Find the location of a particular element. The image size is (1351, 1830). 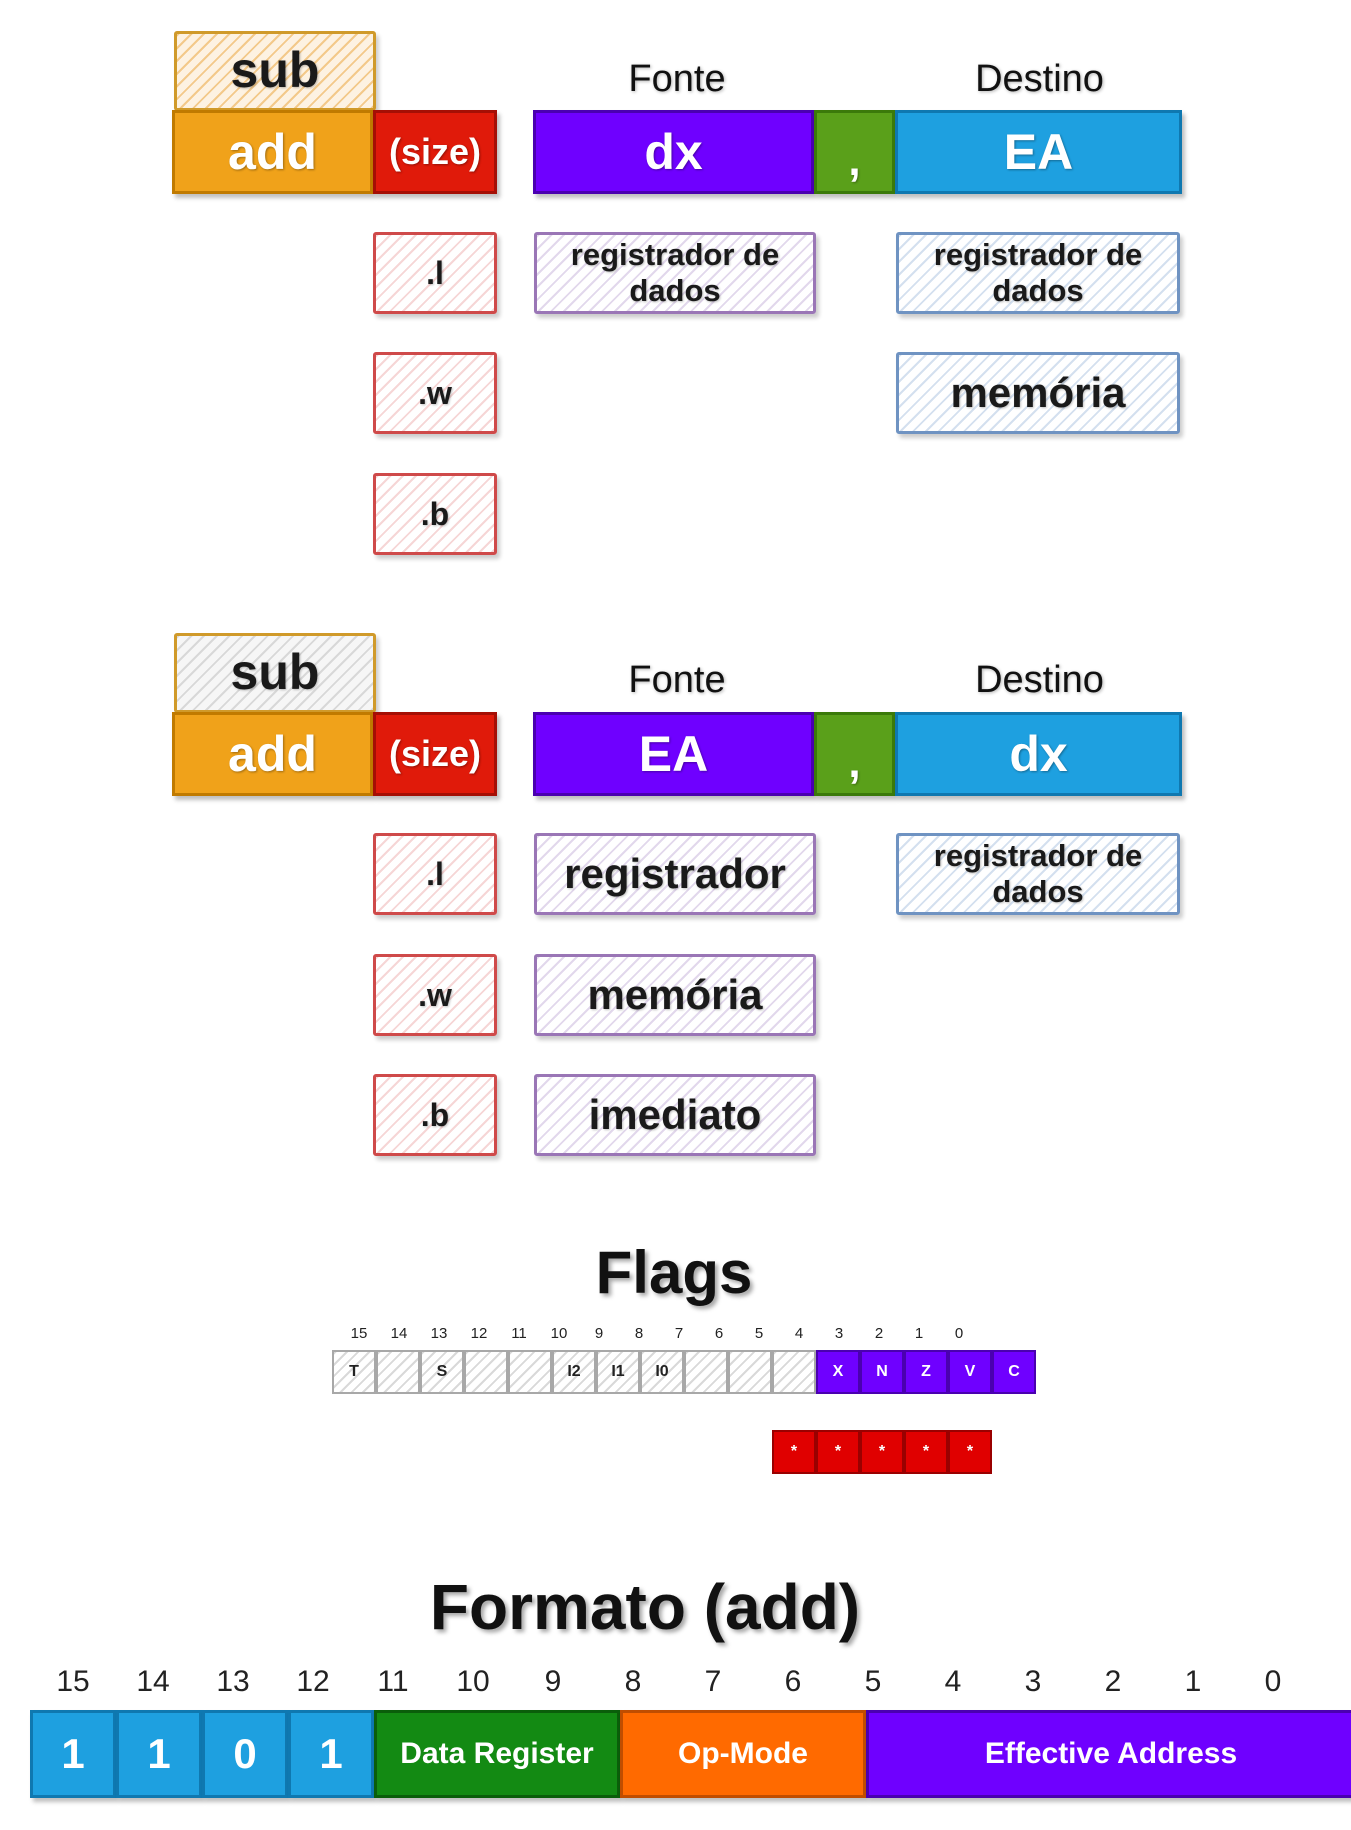

affected-mark-n: * is located at coordinates (838, 1452).